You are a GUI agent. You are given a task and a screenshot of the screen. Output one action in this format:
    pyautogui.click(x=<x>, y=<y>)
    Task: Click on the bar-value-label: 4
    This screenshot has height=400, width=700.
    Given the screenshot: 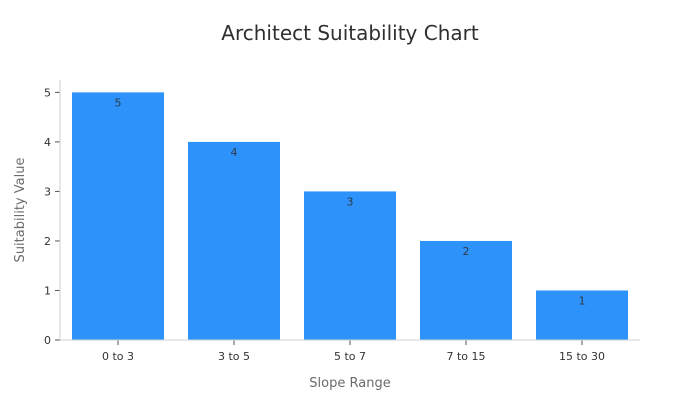 What is the action you would take?
    pyautogui.click(x=234, y=152)
    